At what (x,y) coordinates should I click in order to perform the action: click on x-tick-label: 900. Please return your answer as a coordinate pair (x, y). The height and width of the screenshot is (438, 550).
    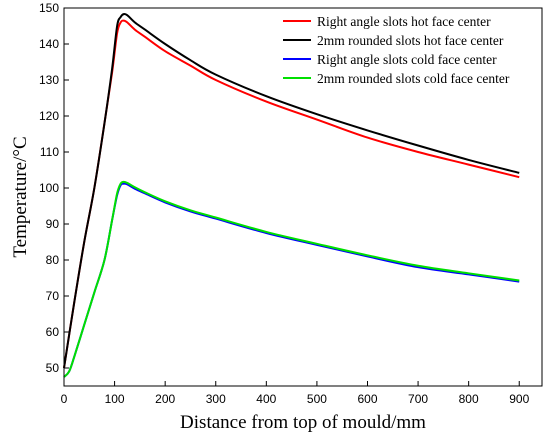
    Looking at the image, I should click on (519, 399).